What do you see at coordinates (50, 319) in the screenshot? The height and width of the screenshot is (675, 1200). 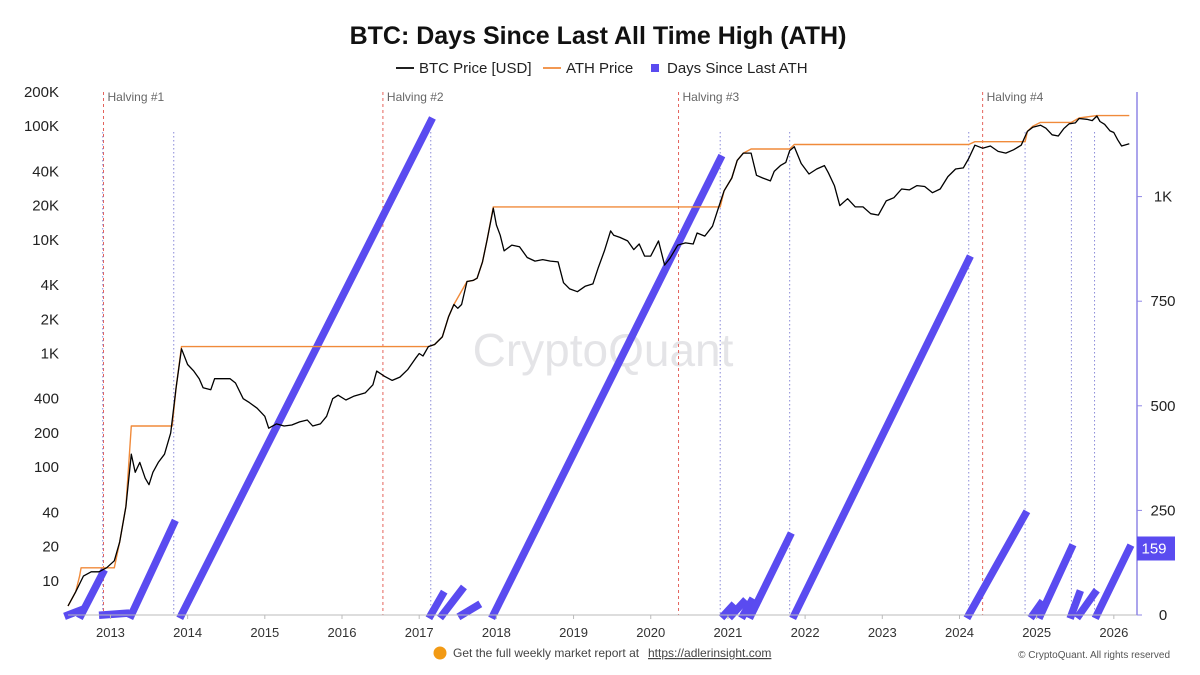 I see `y-left-tick-label: 2K` at bounding box center [50, 319].